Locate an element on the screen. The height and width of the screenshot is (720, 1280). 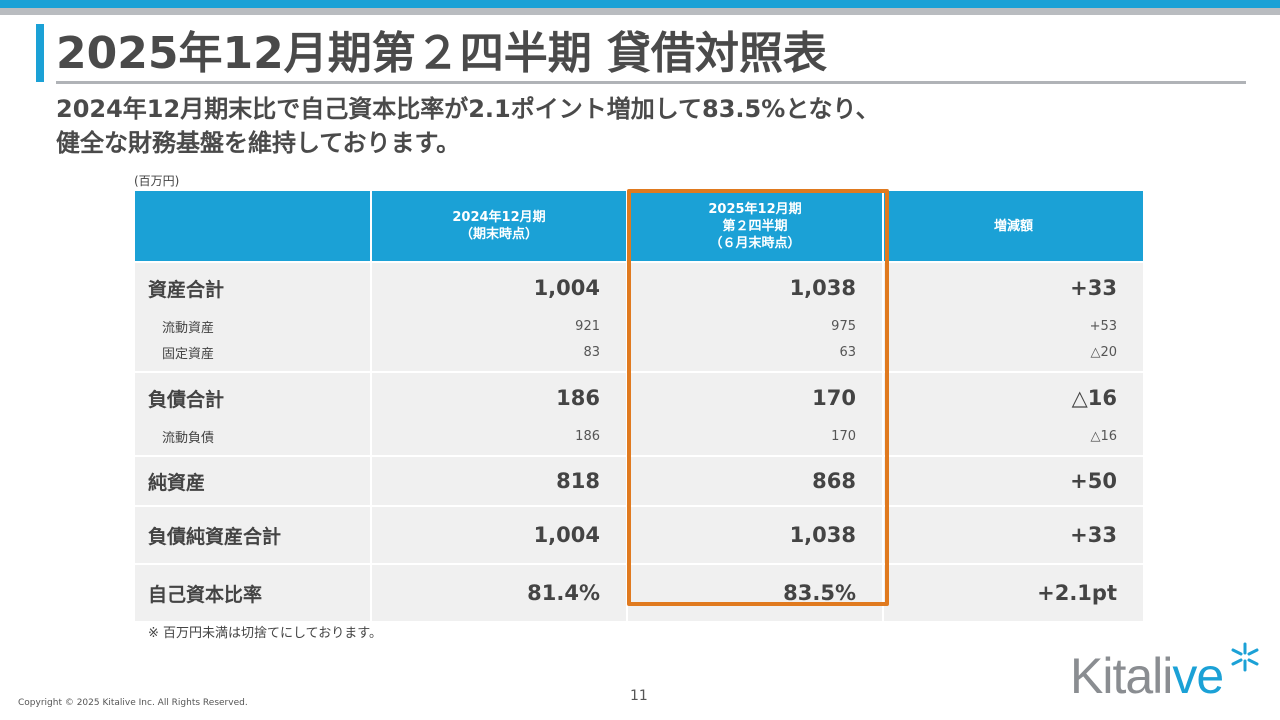
row-label-cell: 自己資本比率 is located at coordinates (253, 592).